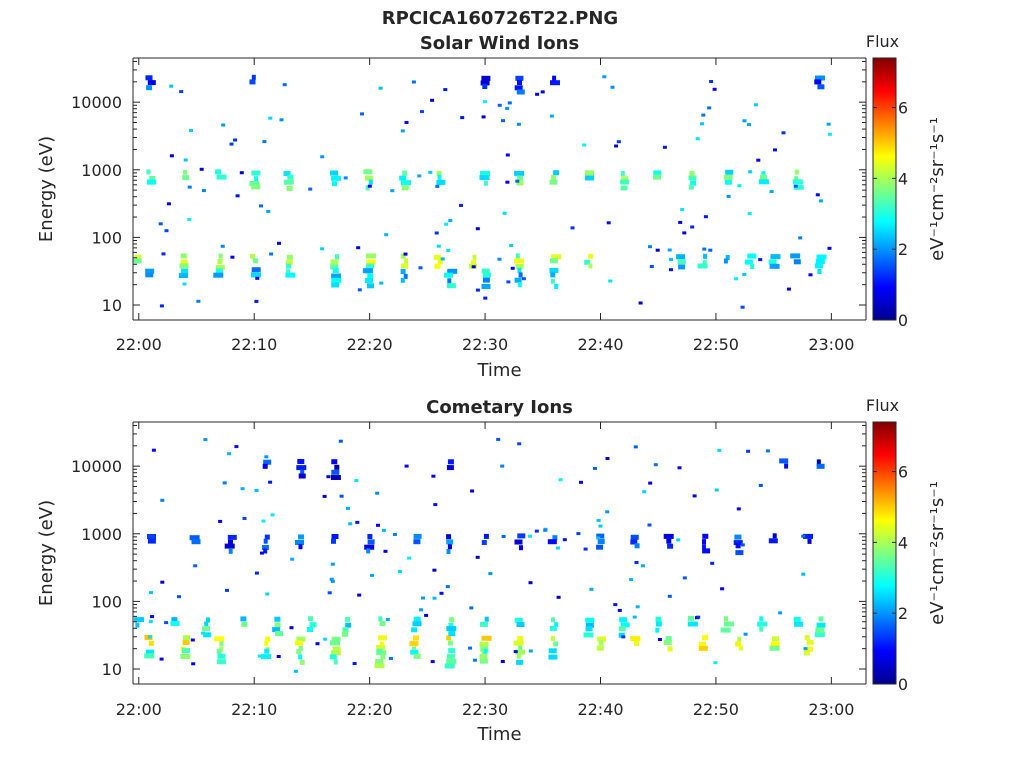  Describe the element at coordinates (903, 249) in the screenshot. I see `colorbar-tick-label: 2` at that location.